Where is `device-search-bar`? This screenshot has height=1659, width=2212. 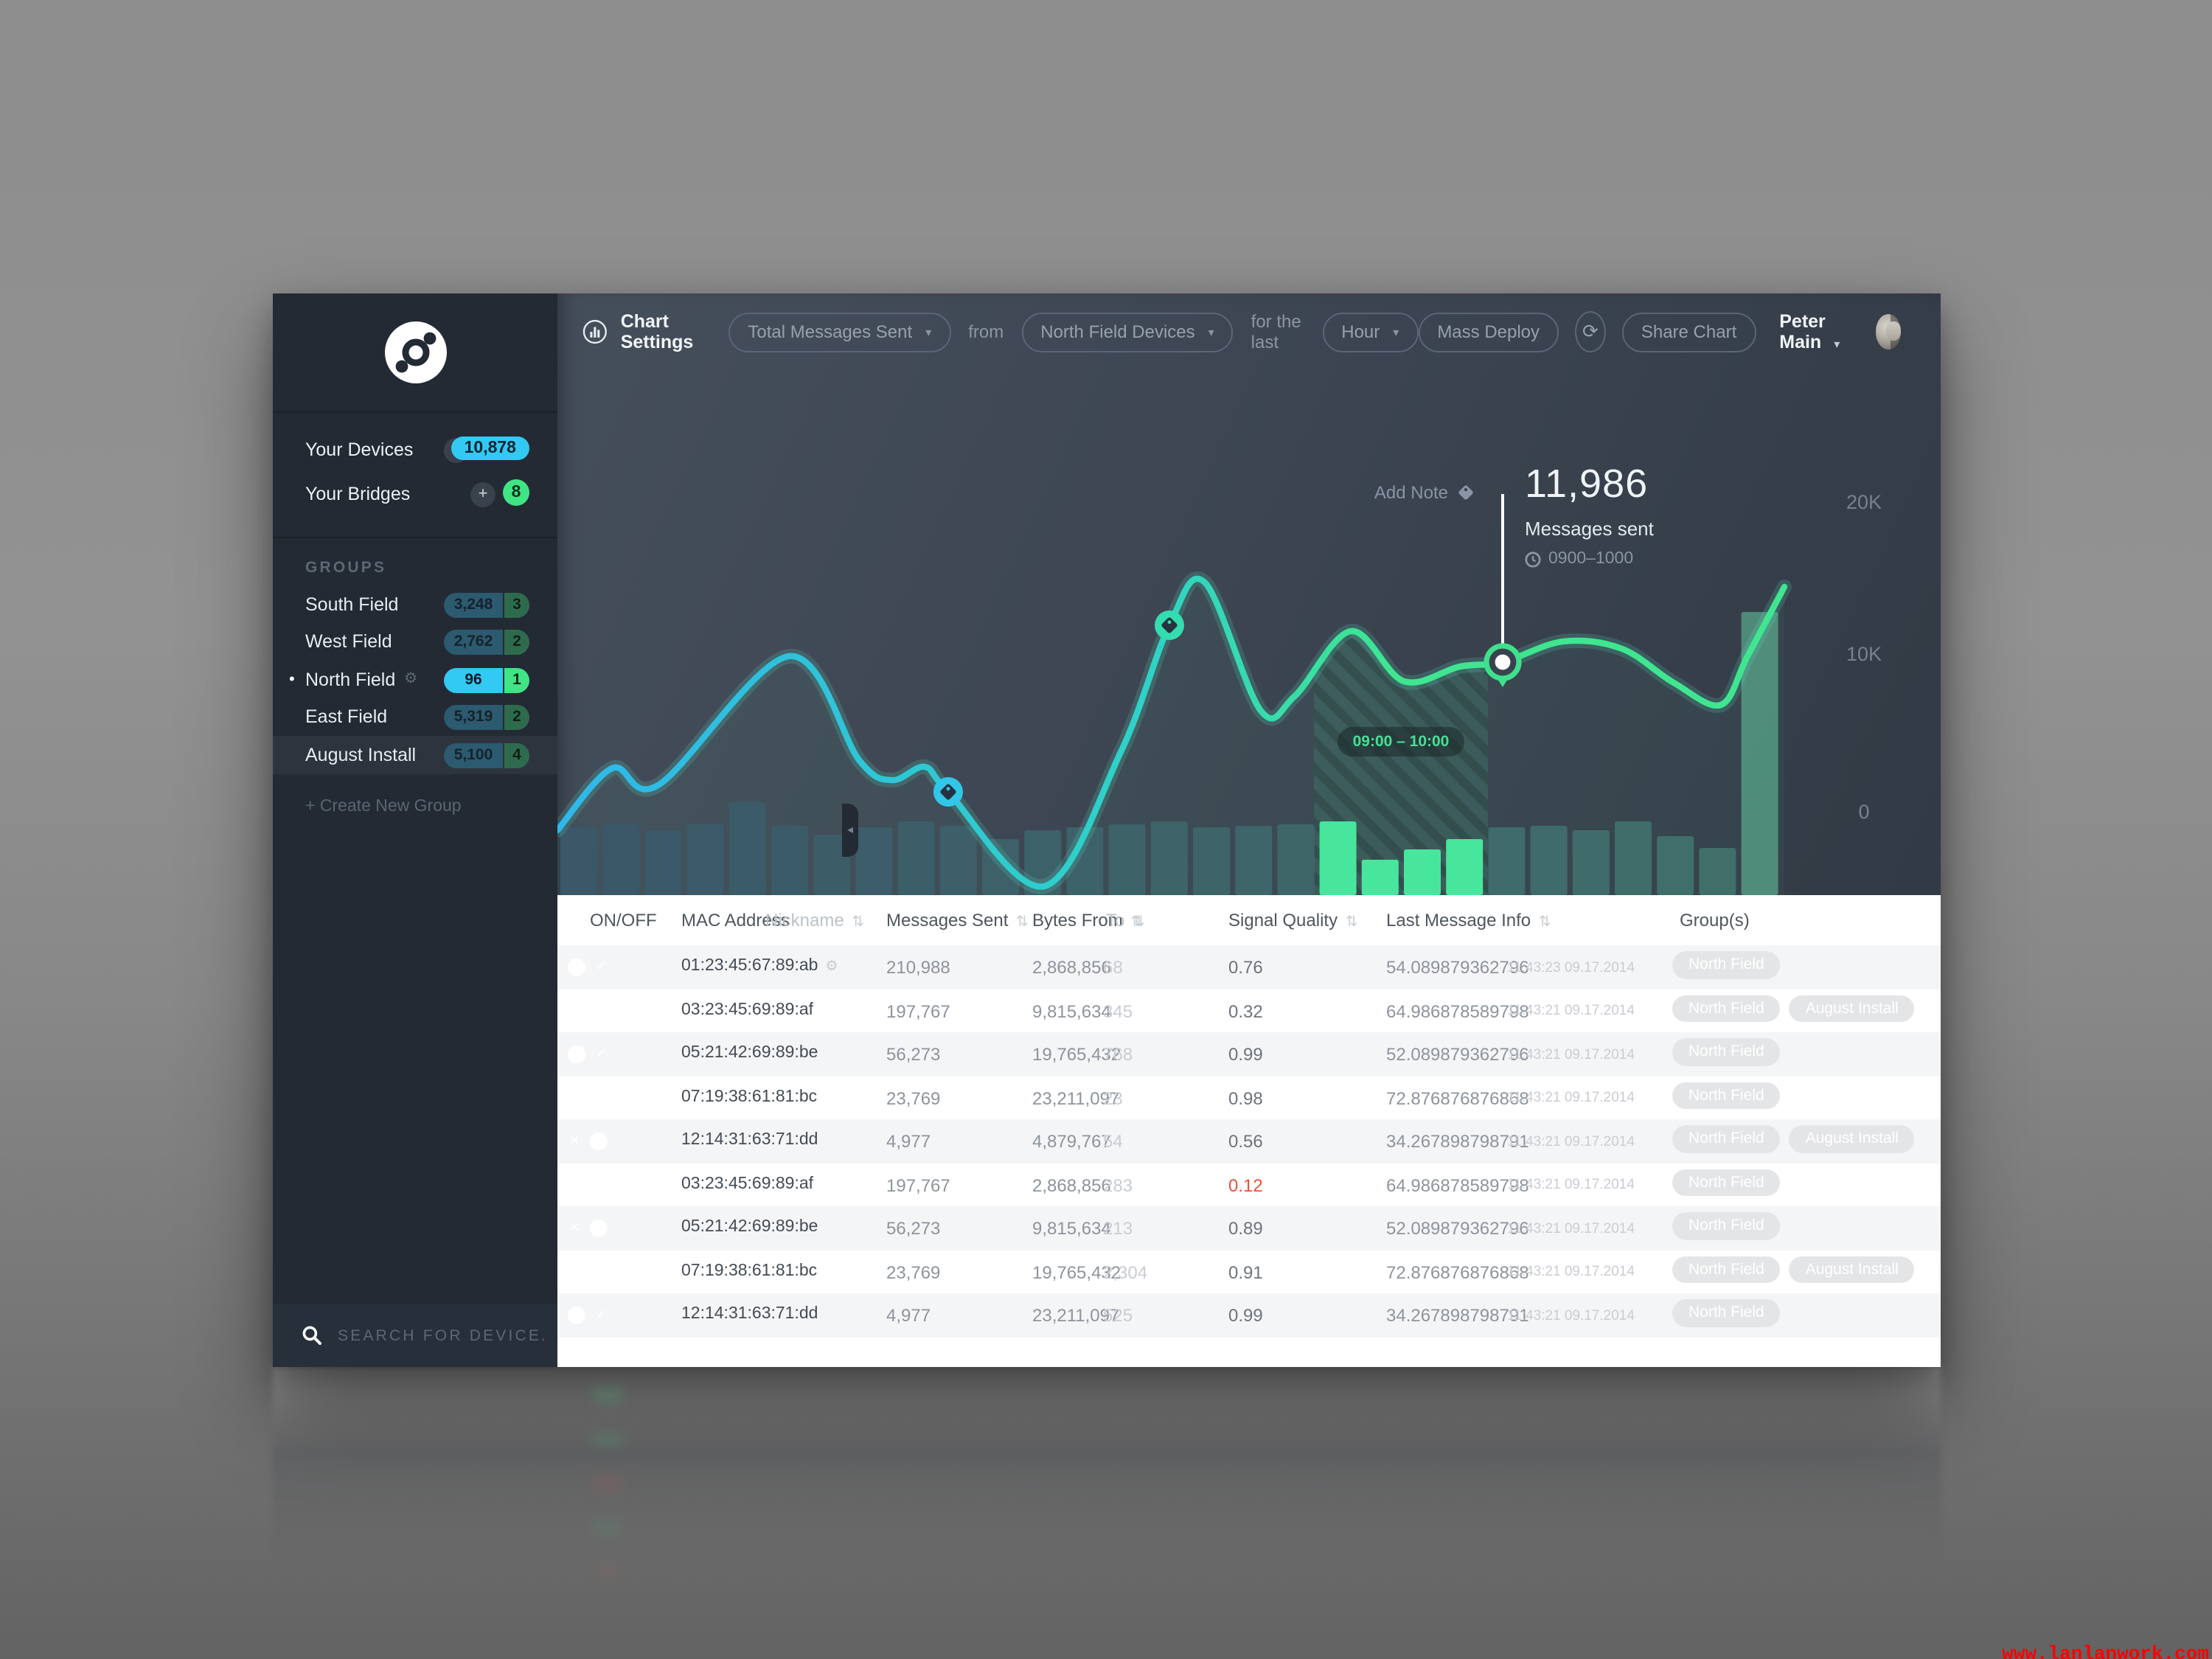 device-search-bar is located at coordinates (415, 1335).